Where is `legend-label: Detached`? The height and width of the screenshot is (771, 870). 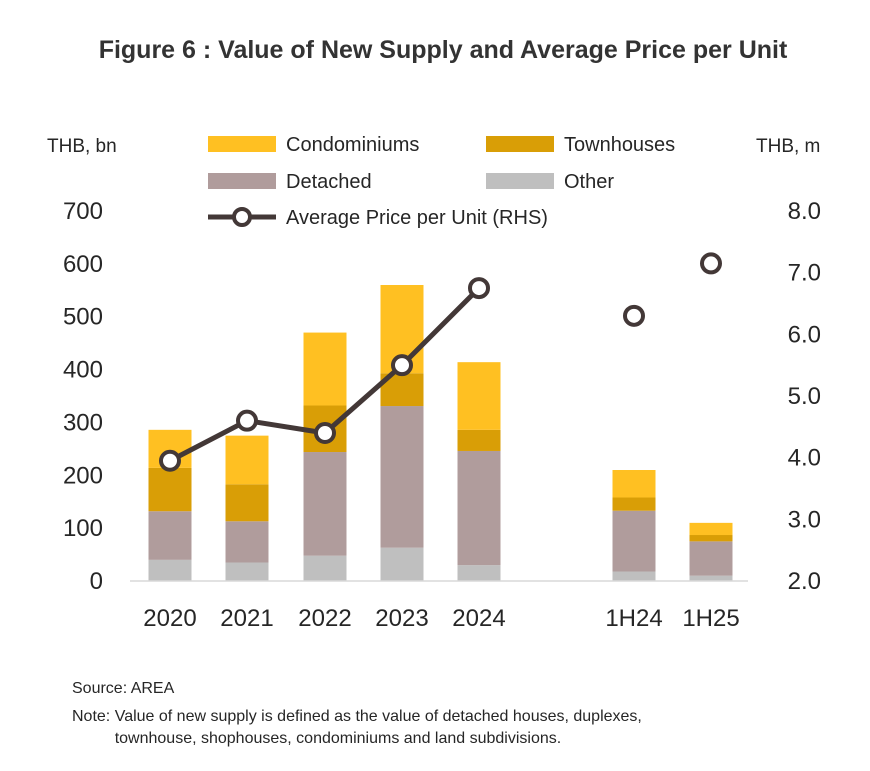
legend-label: Detached is located at coordinates (329, 182).